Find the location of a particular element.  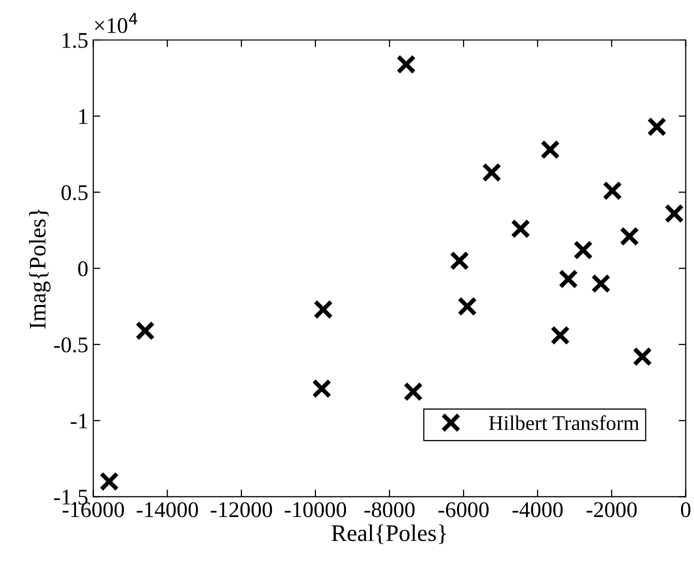

x-tick-label: -2000 is located at coordinates (611, 510).